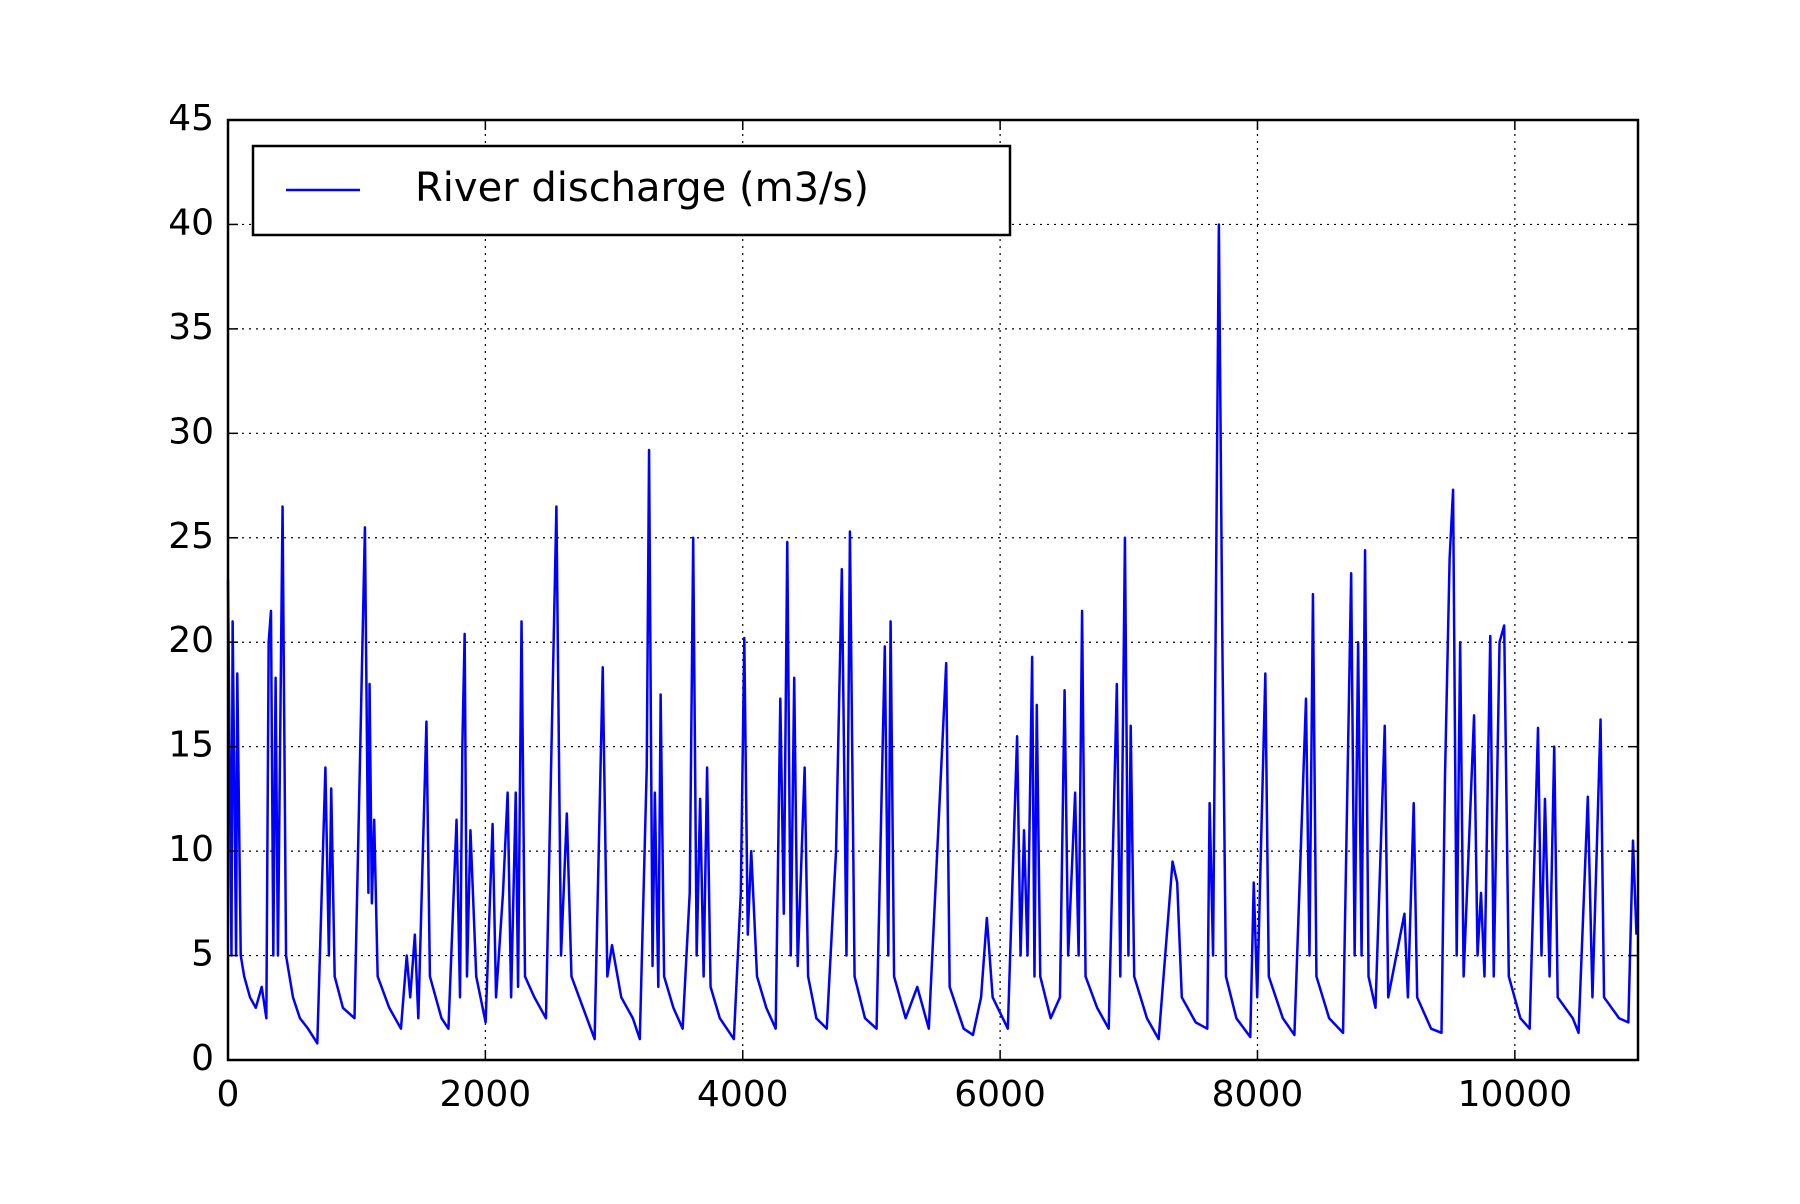  What do you see at coordinates (1515, 1094) in the screenshot?
I see `x-tick-label: 10000` at bounding box center [1515, 1094].